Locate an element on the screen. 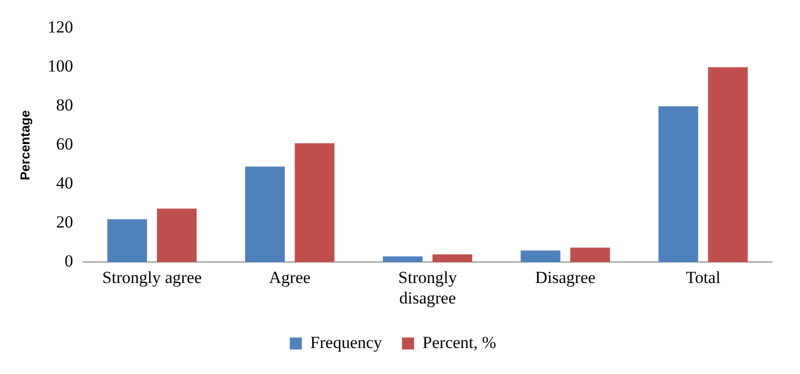  legend-label: Frequency is located at coordinates (346, 342).